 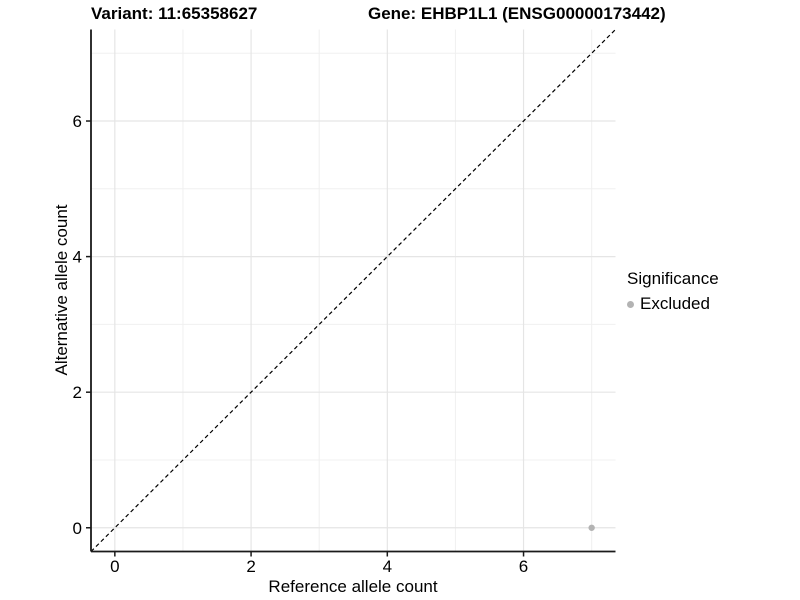 What do you see at coordinates (523, 566) in the screenshot?
I see `x-tick-label: 6` at bounding box center [523, 566].